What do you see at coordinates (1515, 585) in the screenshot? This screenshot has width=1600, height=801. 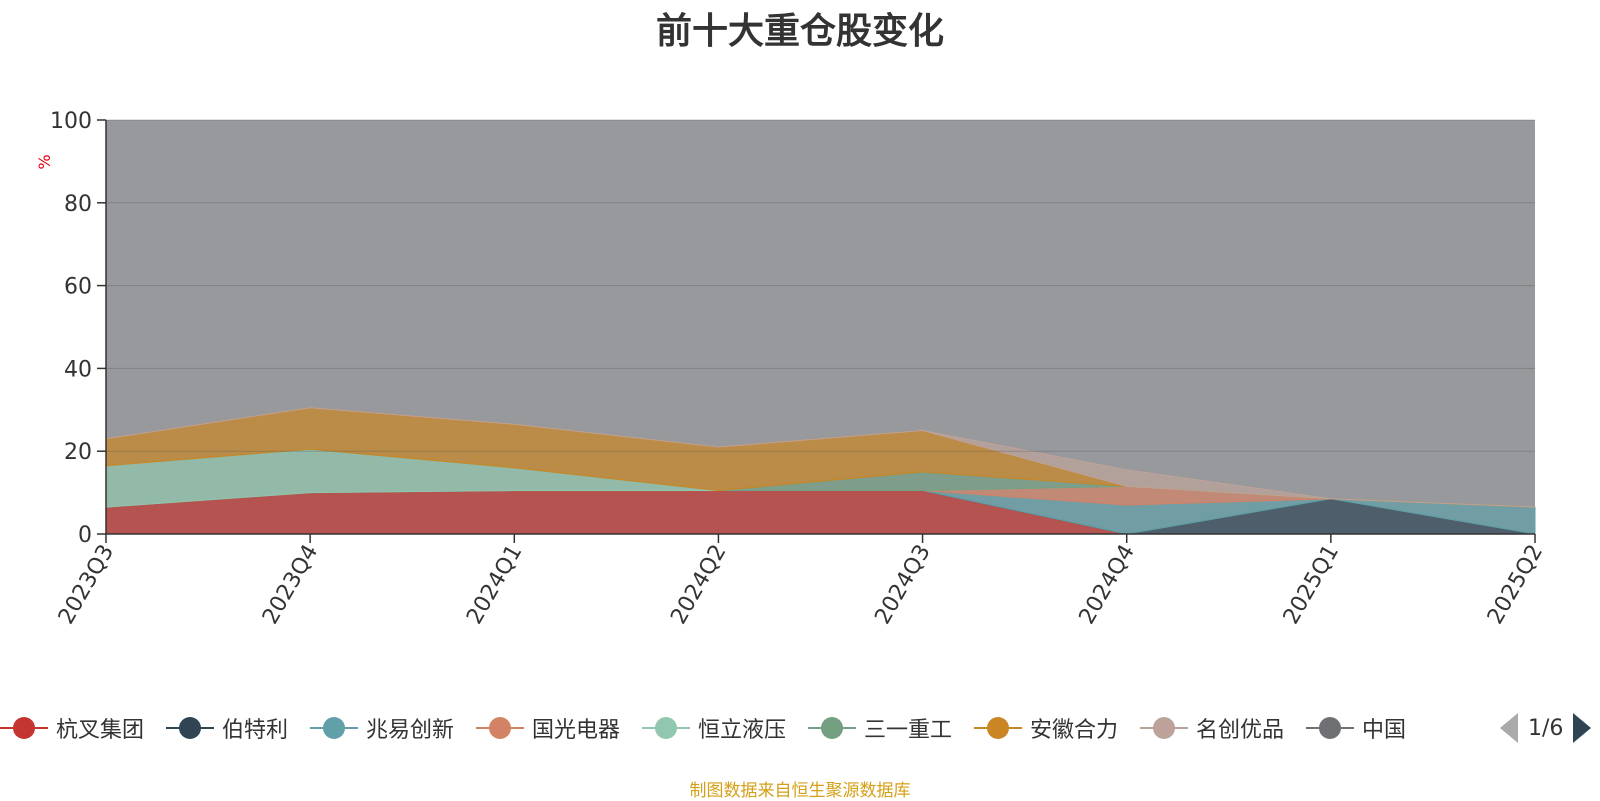 I see `x-tick-label: 2025Q2` at bounding box center [1515, 585].